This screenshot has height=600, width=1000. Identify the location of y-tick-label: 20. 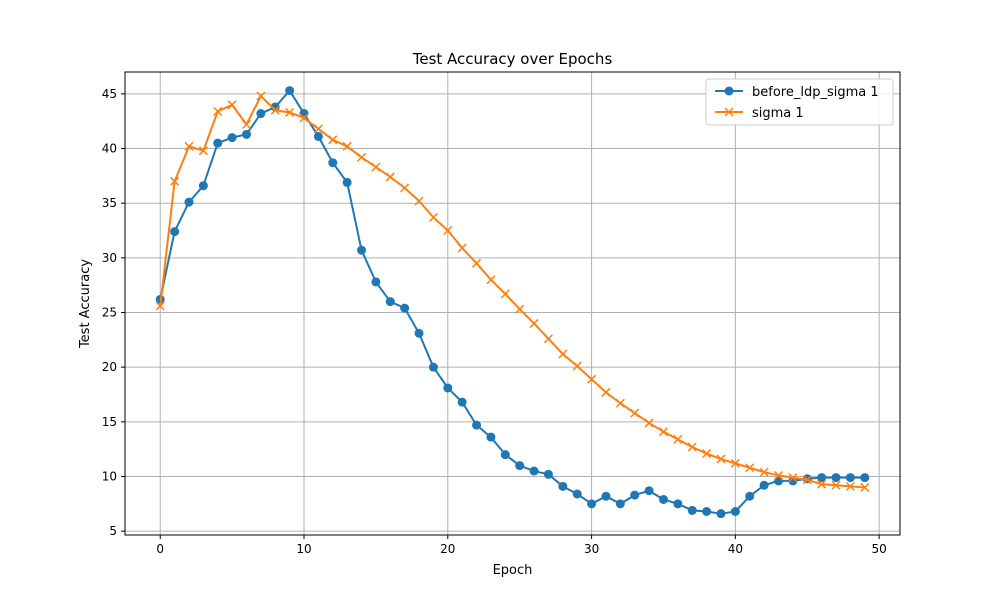
(109, 367).